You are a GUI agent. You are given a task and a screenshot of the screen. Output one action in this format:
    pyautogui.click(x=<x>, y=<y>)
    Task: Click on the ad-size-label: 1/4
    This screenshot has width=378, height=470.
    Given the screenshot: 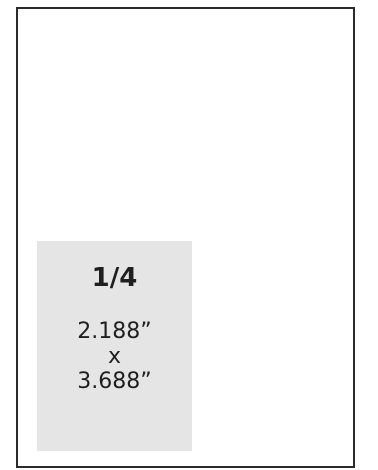 What is the action you would take?
    pyautogui.click(x=114, y=278)
    